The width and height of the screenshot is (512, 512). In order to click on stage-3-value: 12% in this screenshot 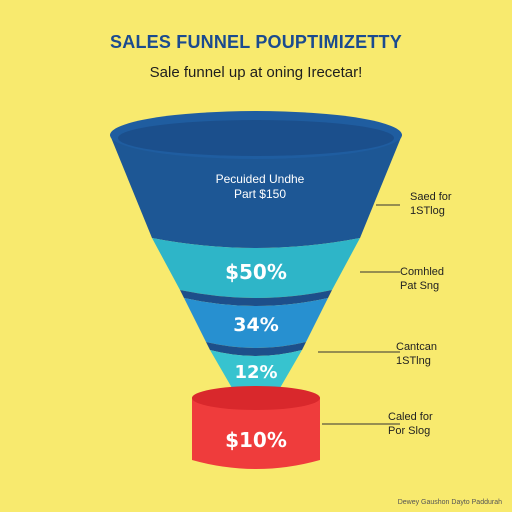, I will do `click(256, 372)`.